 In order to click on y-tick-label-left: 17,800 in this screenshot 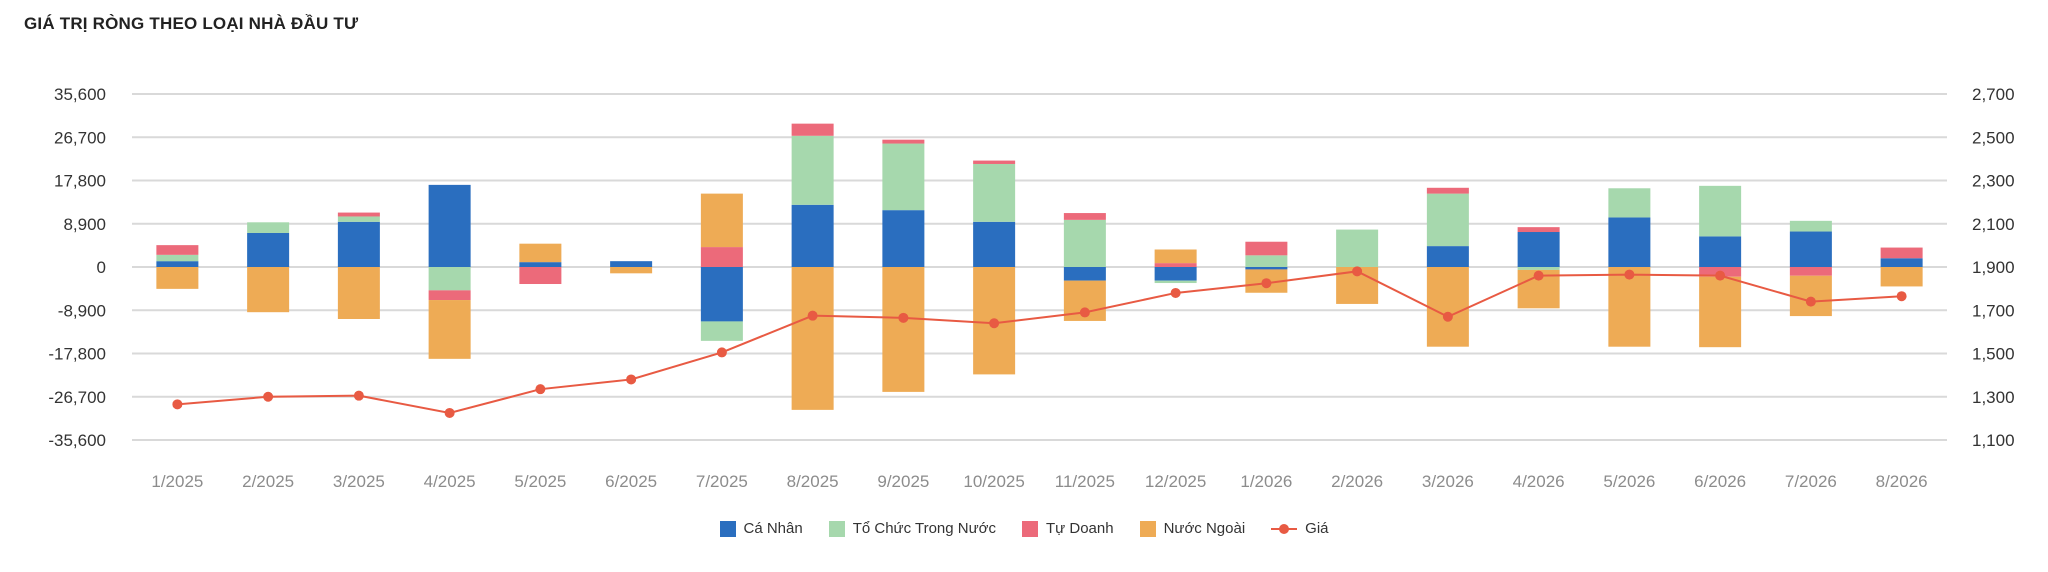, I will do `click(80, 181)`.